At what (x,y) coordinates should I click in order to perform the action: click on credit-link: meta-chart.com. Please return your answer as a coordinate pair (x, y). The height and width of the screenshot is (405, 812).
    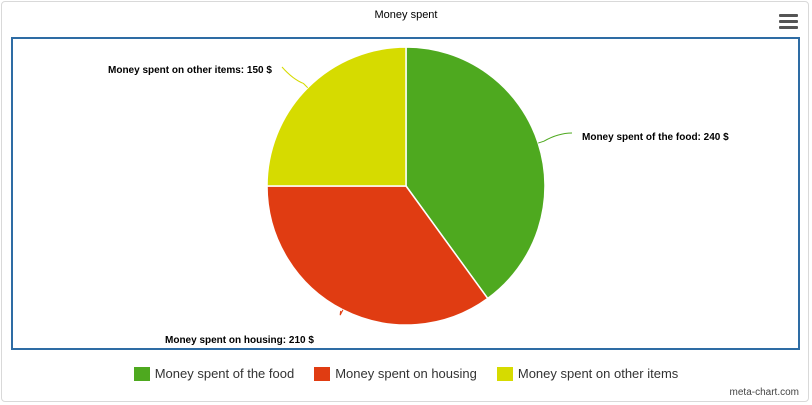
    Looking at the image, I should click on (764, 392).